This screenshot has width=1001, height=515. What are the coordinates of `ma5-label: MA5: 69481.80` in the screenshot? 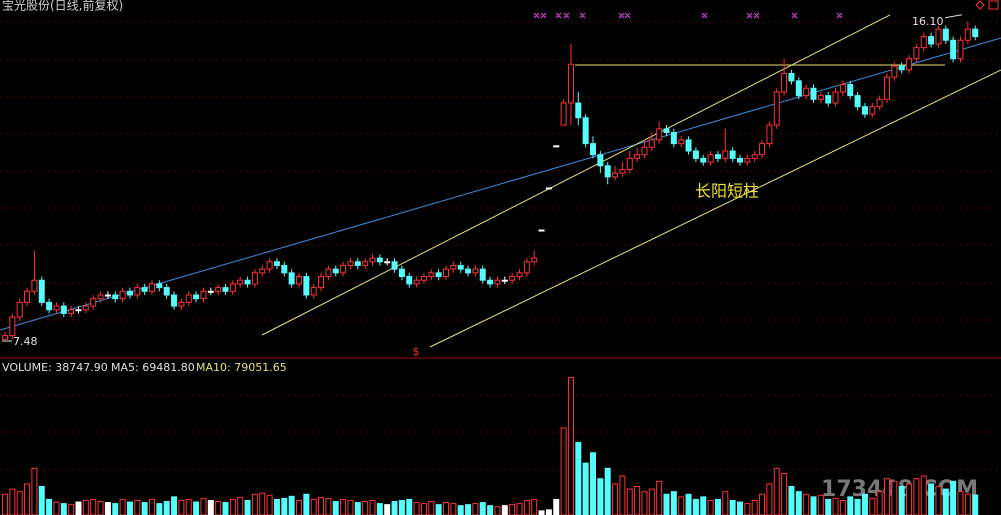 It's located at (153, 367).